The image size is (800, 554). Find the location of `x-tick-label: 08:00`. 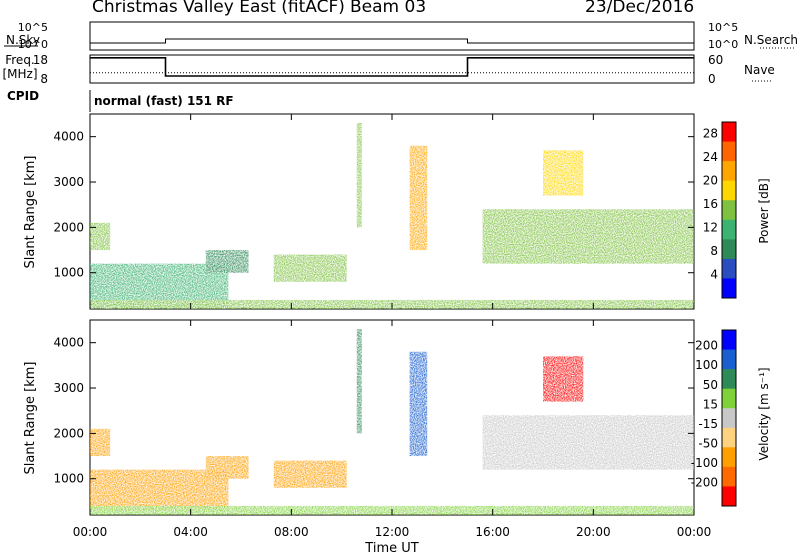

x-tick-label: 08:00 is located at coordinates (291, 532).